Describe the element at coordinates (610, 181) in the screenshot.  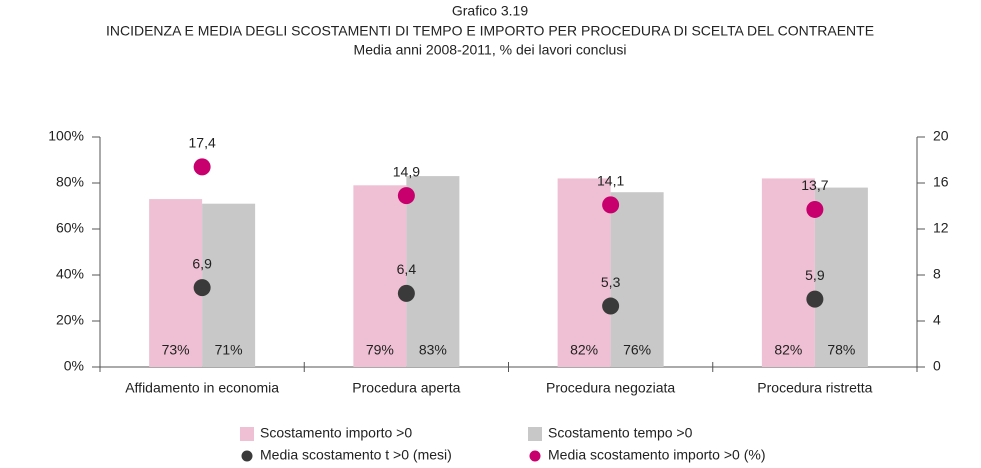
I see `dot-value-label: 14,1` at that location.